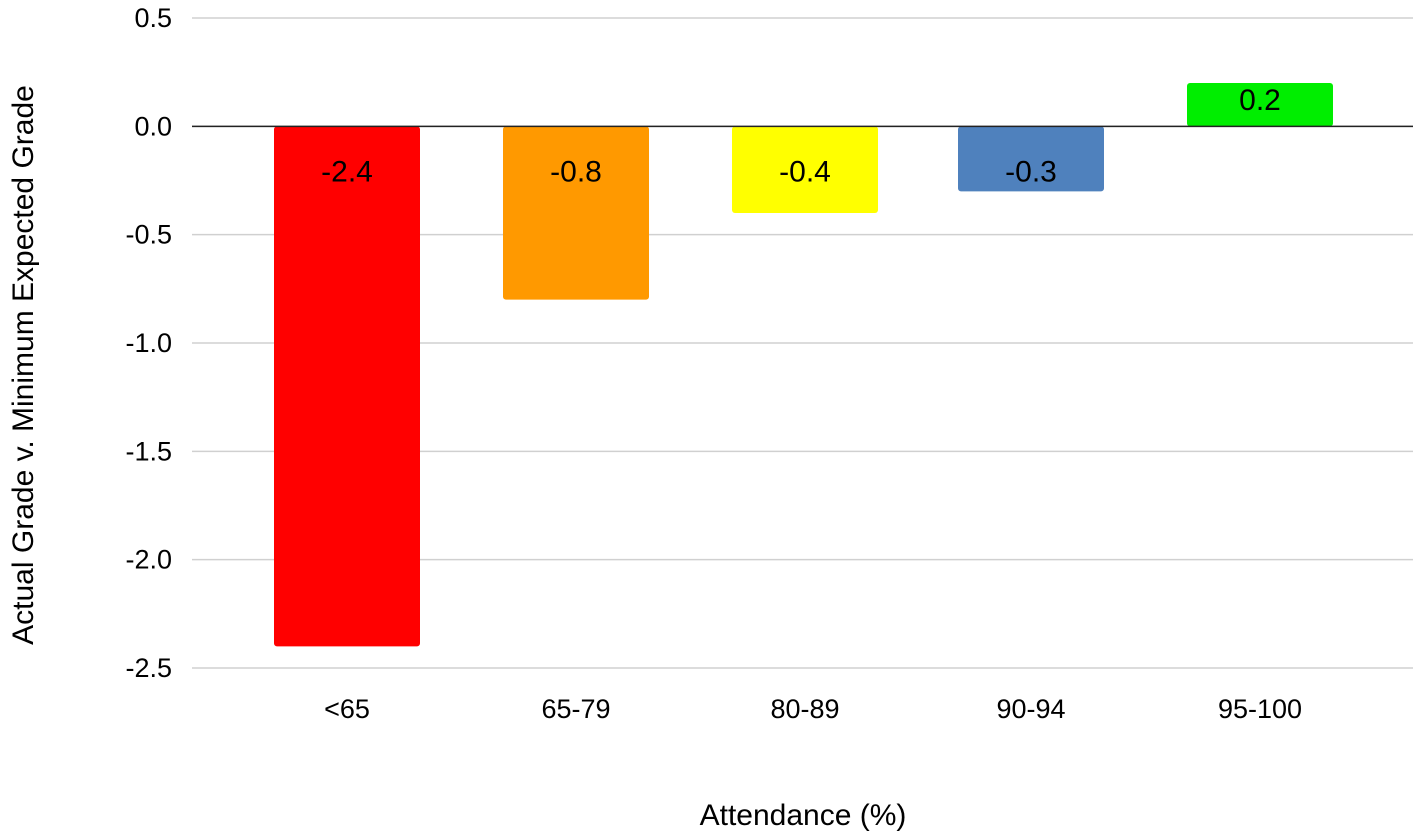 This screenshot has height=833, width=1416. What do you see at coordinates (347, 171) in the screenshot?
I see `data-label: -2.4` at bounding box center [347, 171].